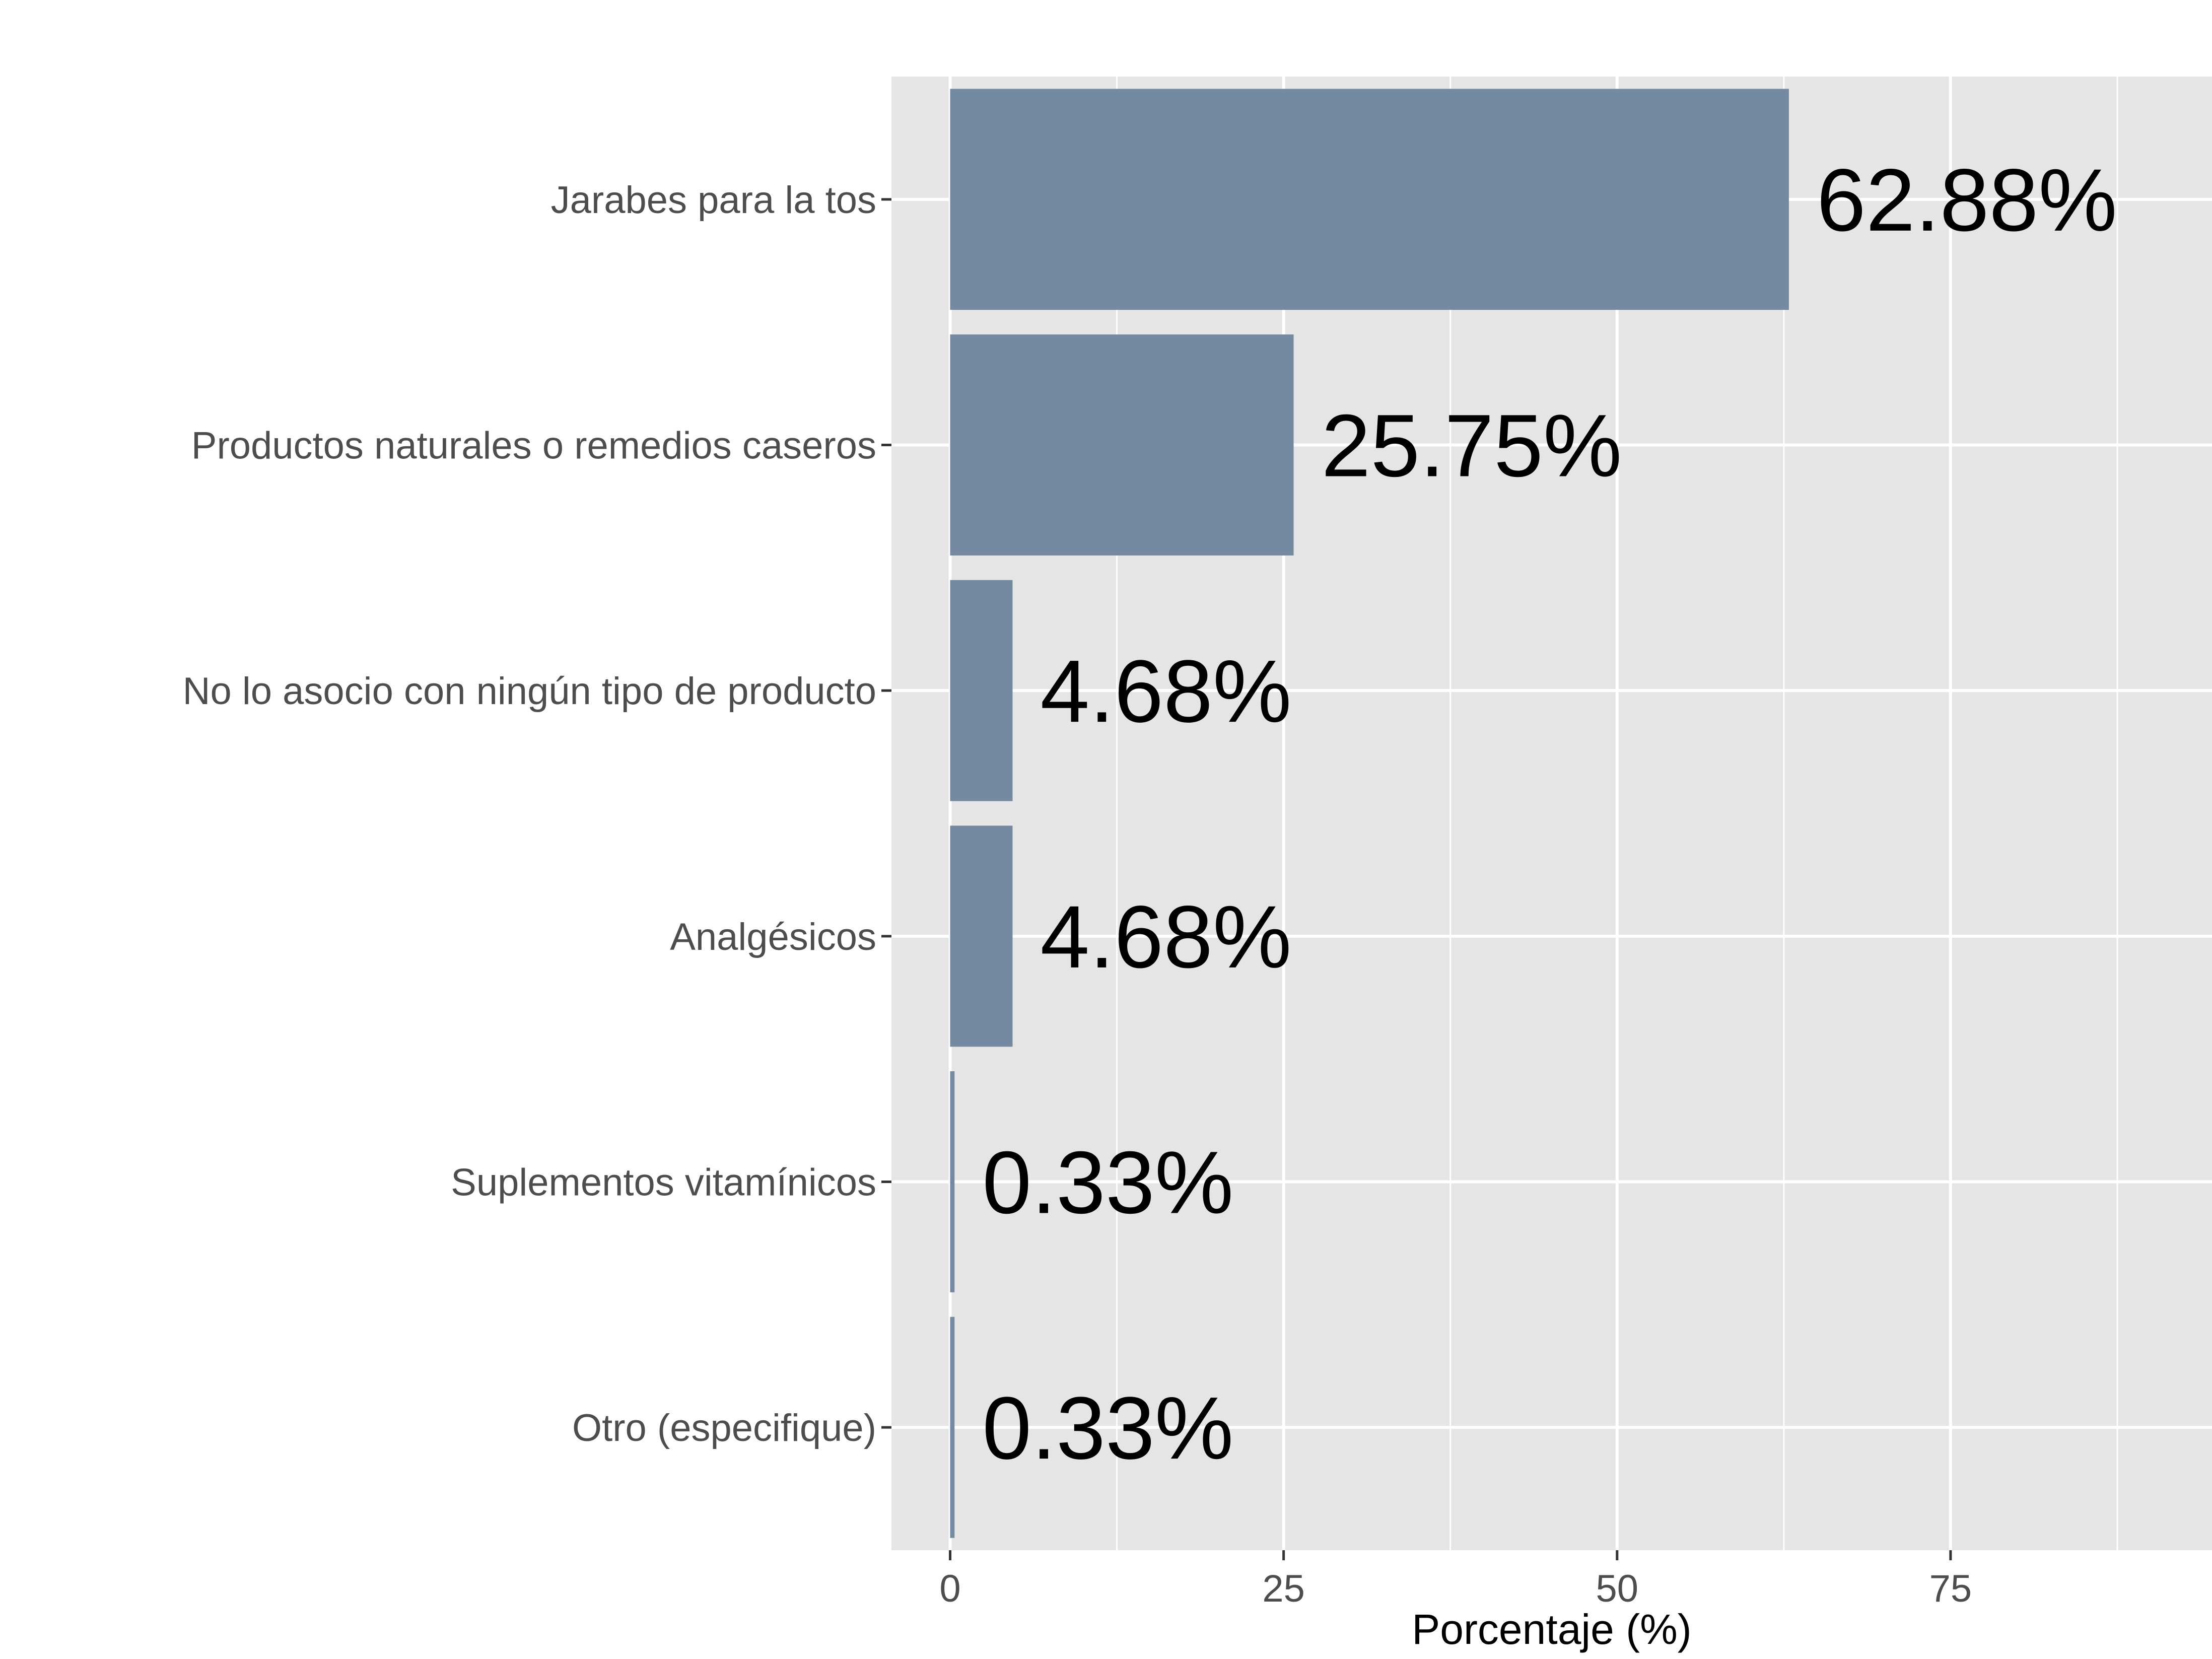 The height and width of the screenshot is (1659, 2212). What do you see at coordinates (663, 1182) in the screenshot?
I see `category-label: Suplementos vitamínicos` at bounding box center [663, 1182].